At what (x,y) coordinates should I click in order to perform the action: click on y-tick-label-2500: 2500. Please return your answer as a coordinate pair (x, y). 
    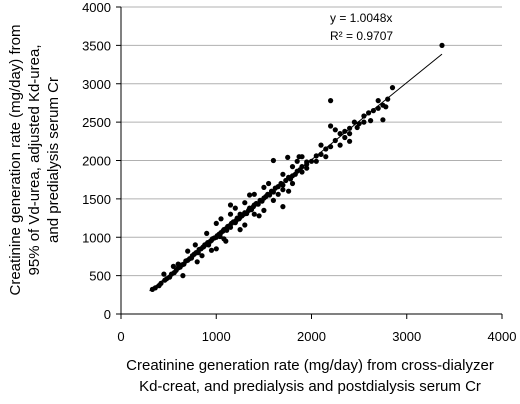
    Looking at the image, I should click on (96, 122).